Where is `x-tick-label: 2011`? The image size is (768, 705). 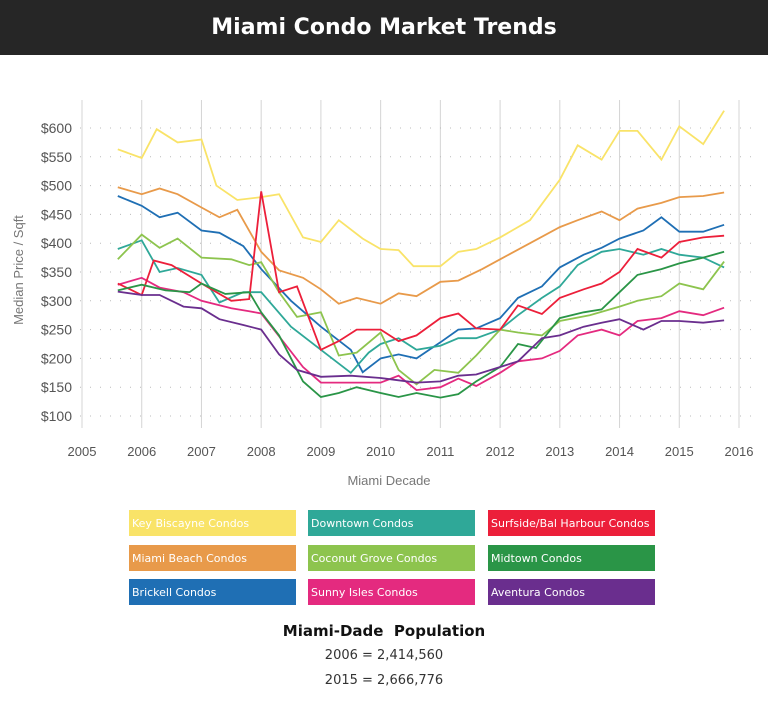
x-tick-label: 2011 is located at coordinates (440, 451).